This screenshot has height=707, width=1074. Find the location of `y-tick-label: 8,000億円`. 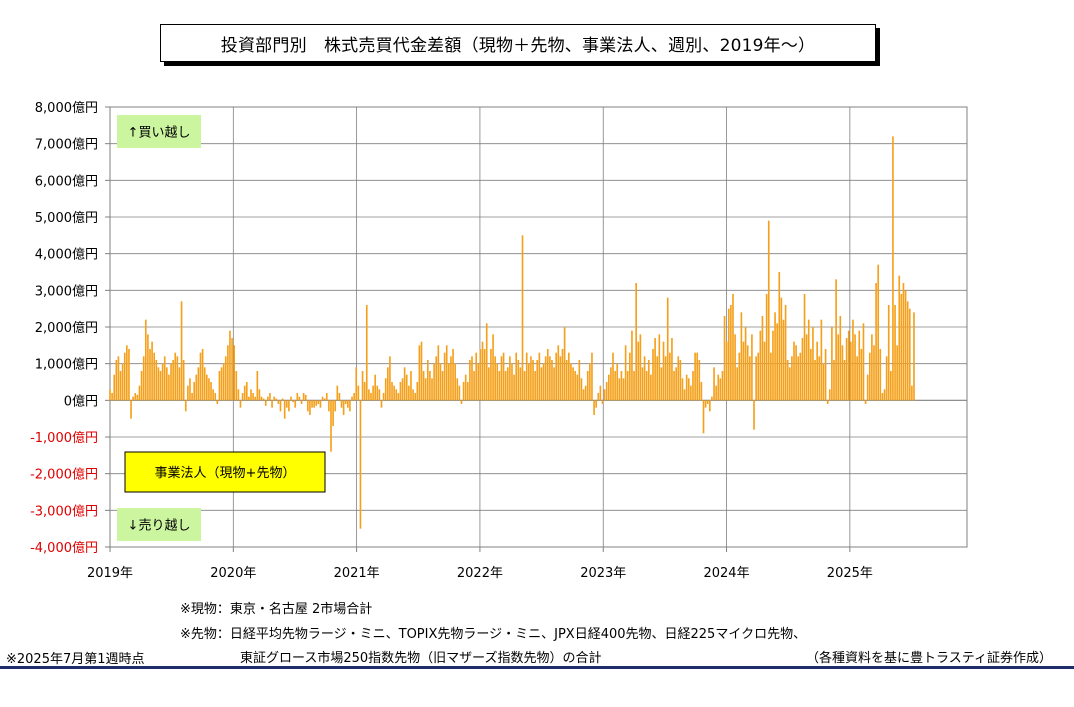

y-tick-label: 8,000億円 is located at coordinates (66, 108).